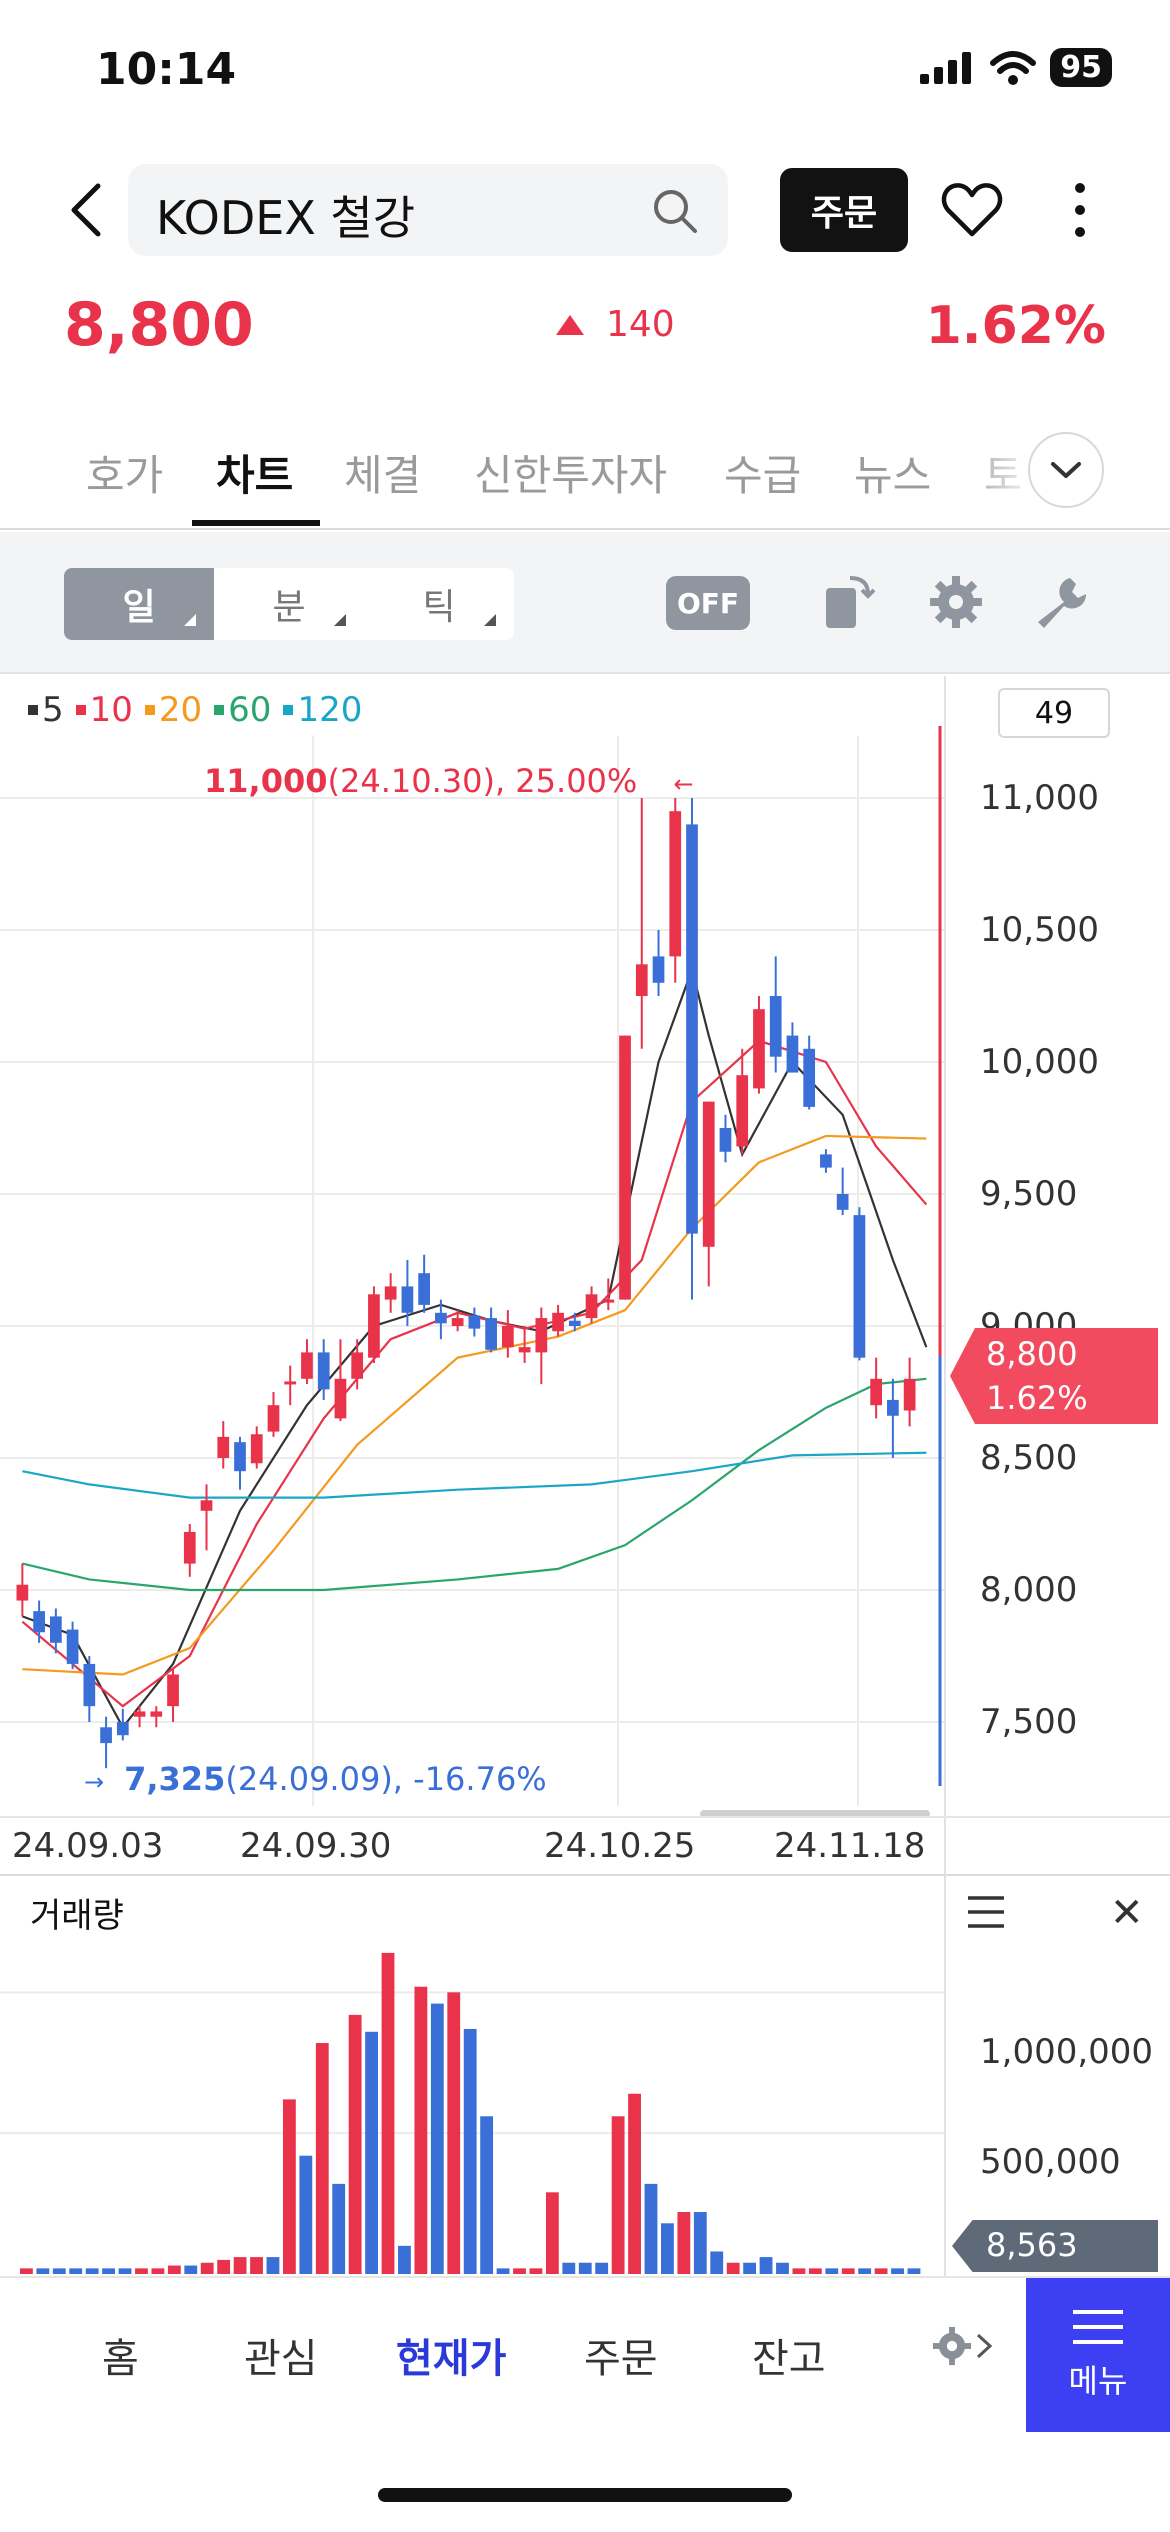 The width and height of the screenshot is (1170, 2532). I want to click on y-tick: 8,500, so click(1029, 1458).